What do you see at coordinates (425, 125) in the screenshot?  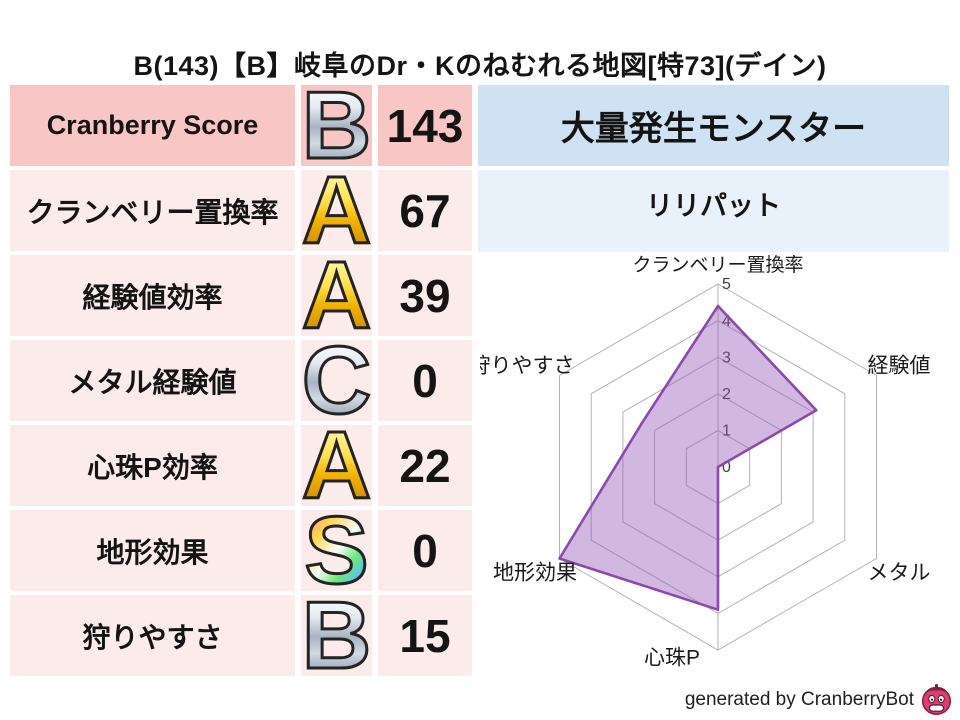 I see `score-row-value: 143` at bounding box center [425, 125].